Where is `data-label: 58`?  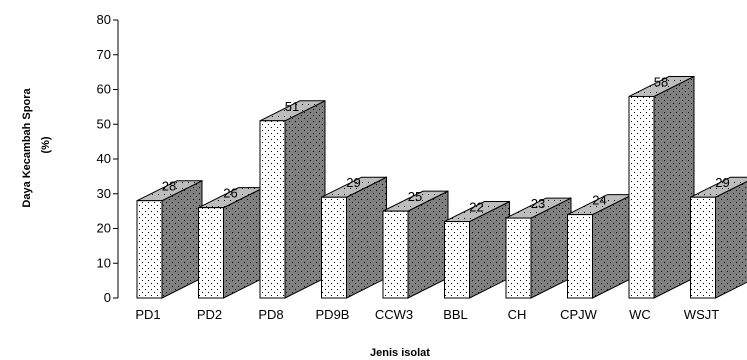 data-label: 58 is located at coordinates (661, 81).